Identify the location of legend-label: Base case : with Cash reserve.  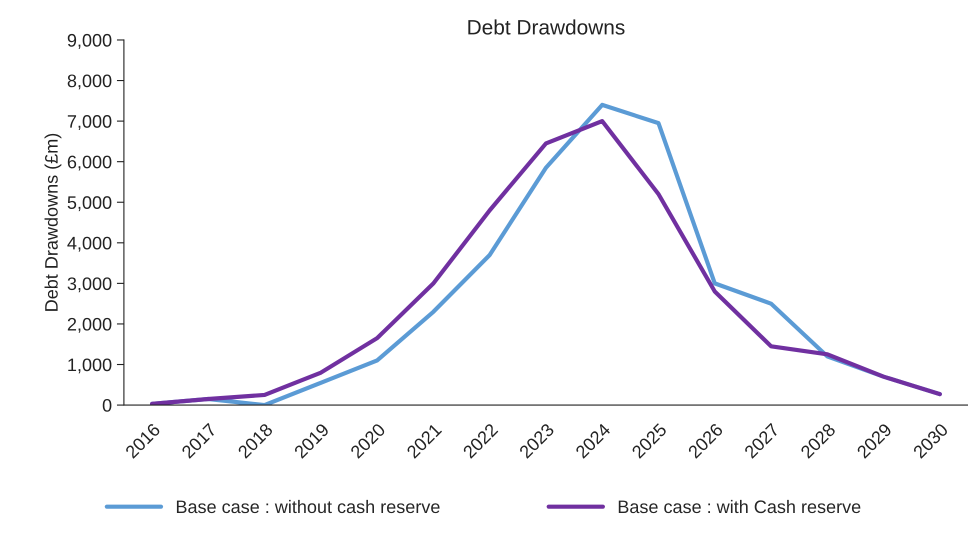
(739, 507).